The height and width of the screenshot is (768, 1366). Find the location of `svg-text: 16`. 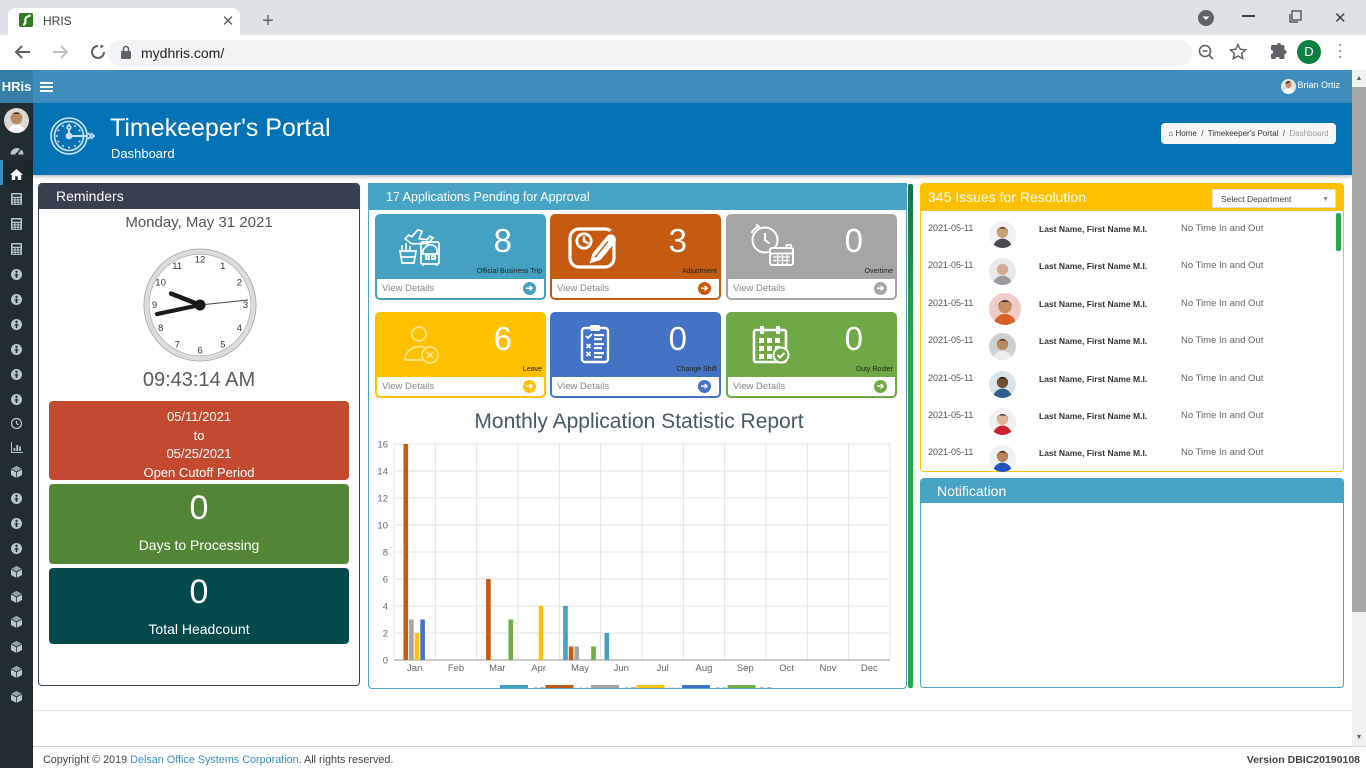

svg-text: 16 is located at coordinates (382, 445).